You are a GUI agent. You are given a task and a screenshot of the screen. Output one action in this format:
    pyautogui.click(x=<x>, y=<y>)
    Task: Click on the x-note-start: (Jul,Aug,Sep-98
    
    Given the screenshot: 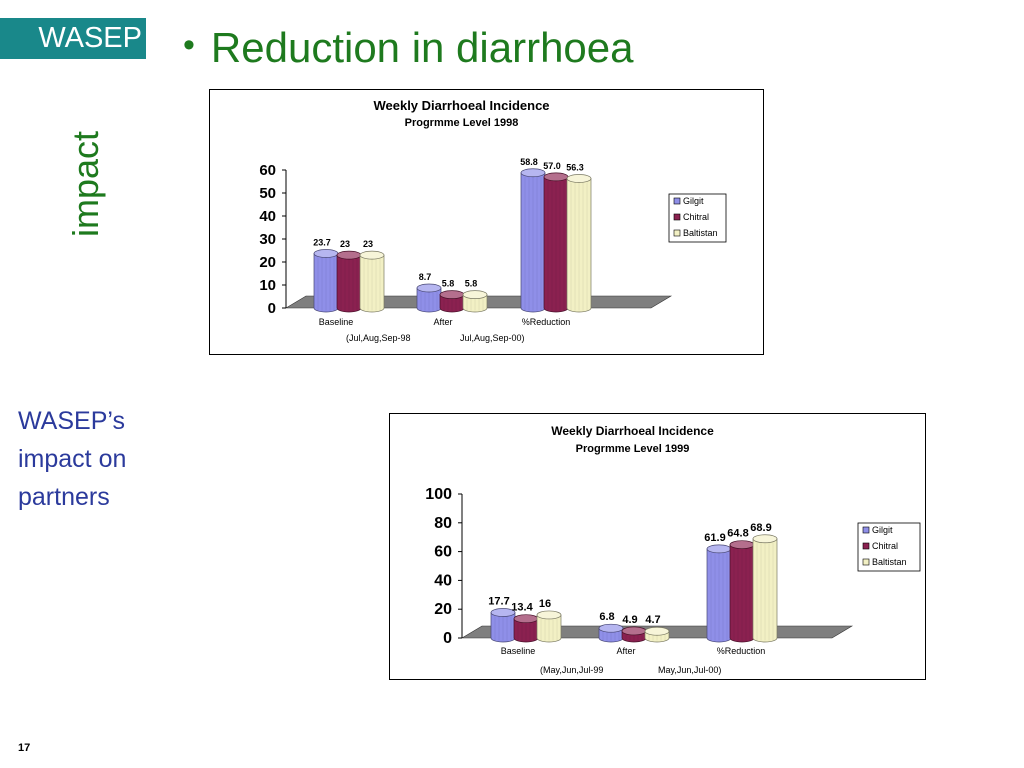 What is the action you would take?
    pyautogui.click(x=378, y=338)
    